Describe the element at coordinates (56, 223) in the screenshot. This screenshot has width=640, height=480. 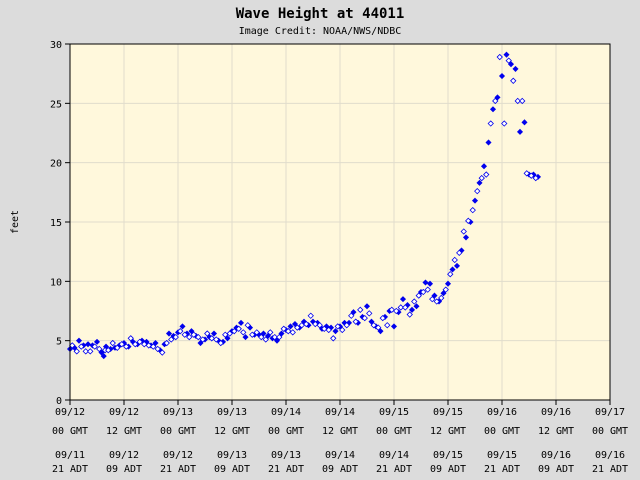
I see `y-tick-label: 15` at that location.